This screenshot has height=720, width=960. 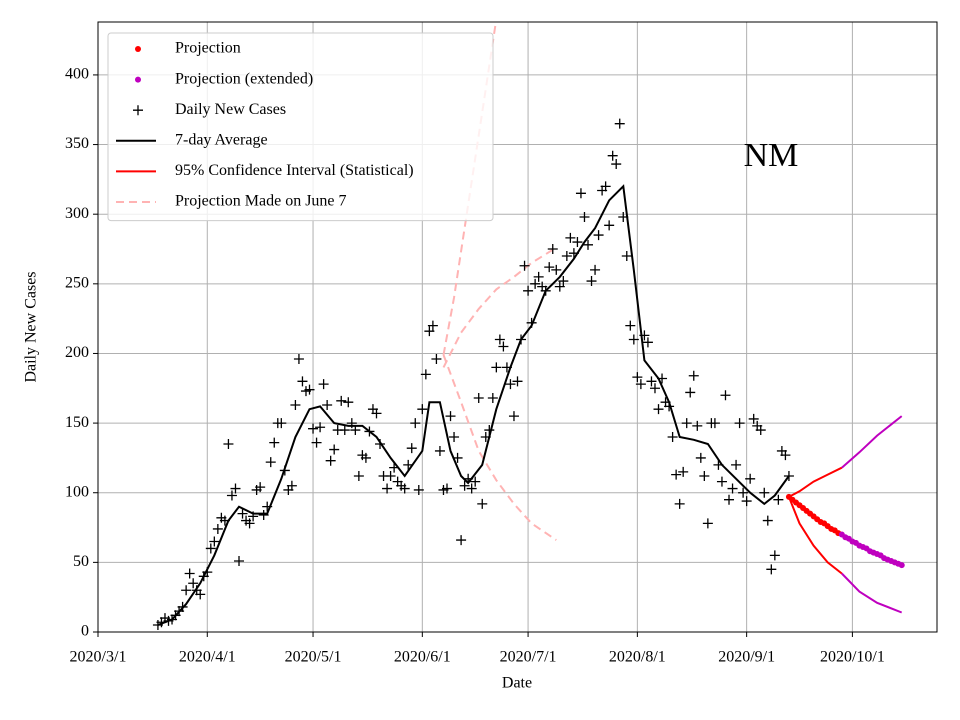 I want to click on y-tick-label: 250, so click(x=77, y=282).